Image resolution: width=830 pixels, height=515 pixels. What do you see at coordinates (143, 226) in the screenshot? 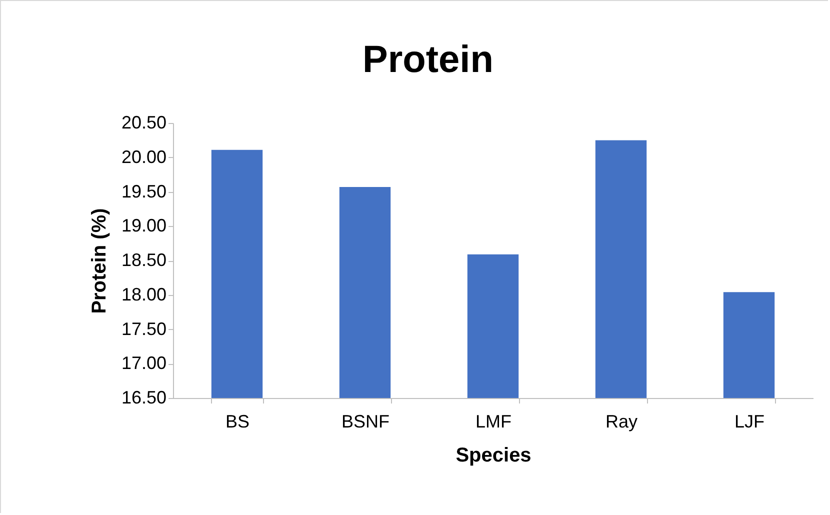
I see `y-tick-label: 19.00` at bounding box center [143, 226].